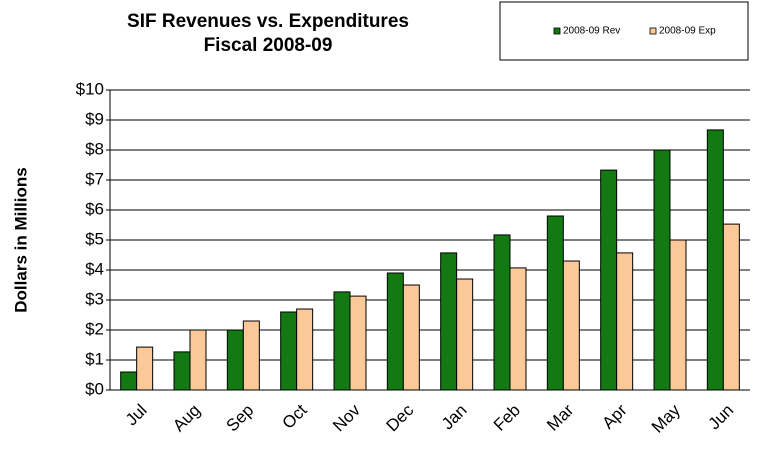 This screenshot has width=762, height=454. I want to click on y-tick-label: $2, so click(94, 328).